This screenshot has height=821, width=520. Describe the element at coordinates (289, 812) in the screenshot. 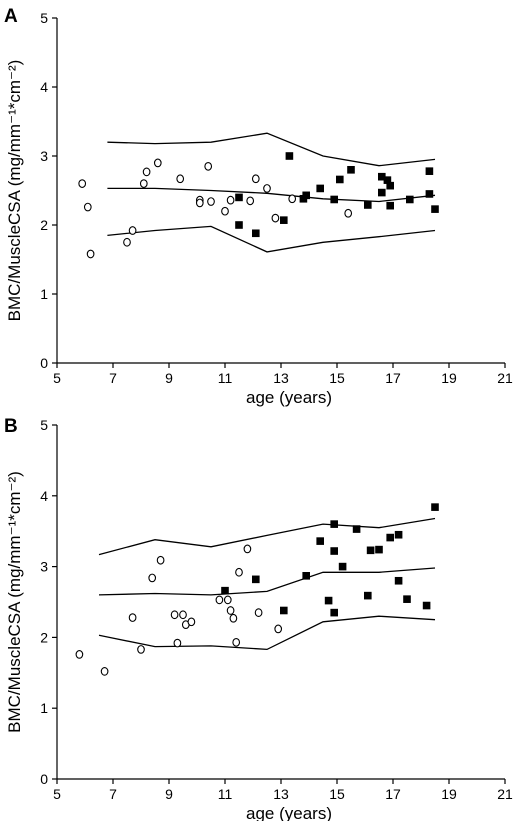

I see `x-axis-title: age (years)` at that location.